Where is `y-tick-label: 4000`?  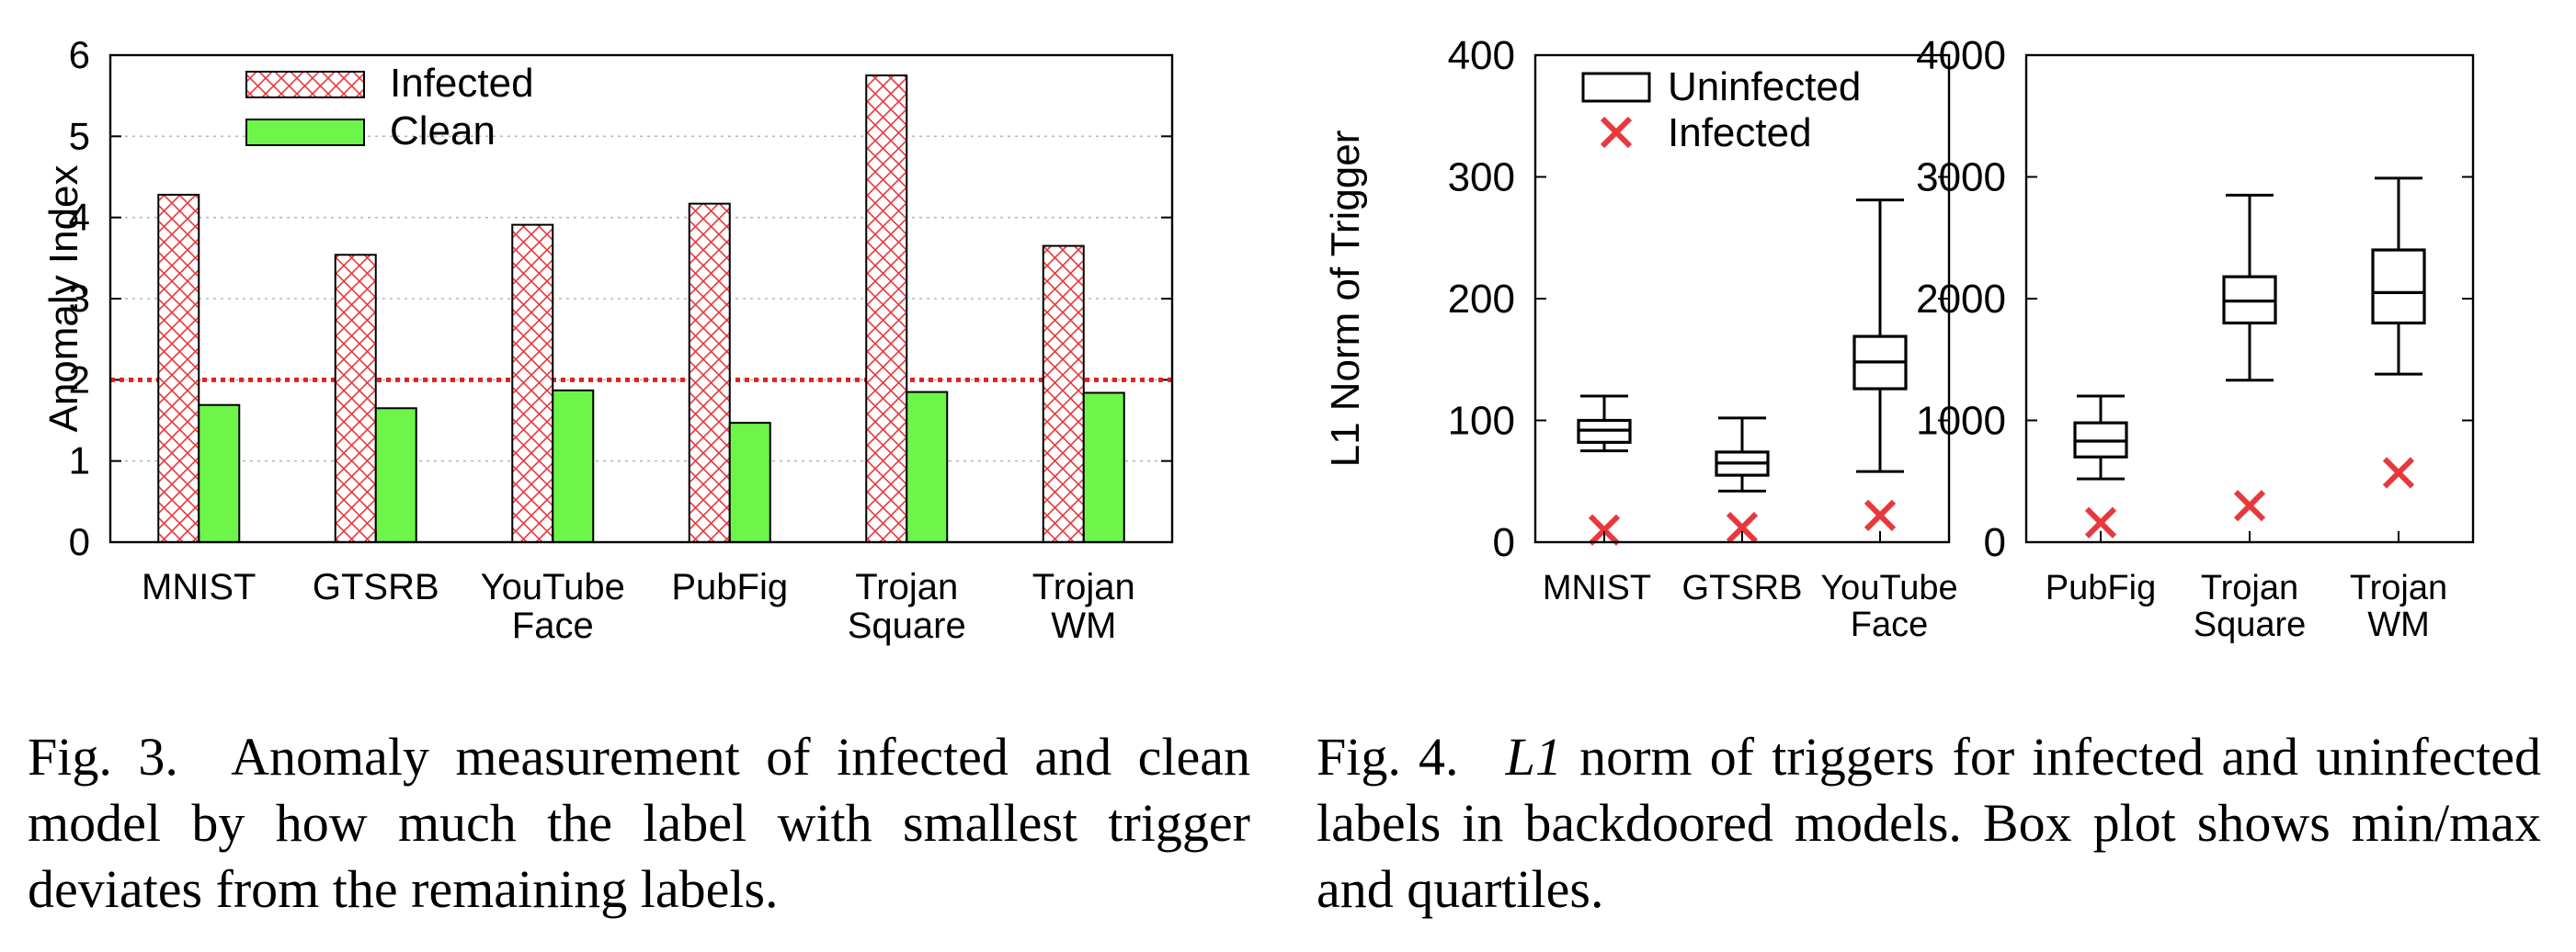 y-tick-label: 4000 is located at coordinates (1961, 55).